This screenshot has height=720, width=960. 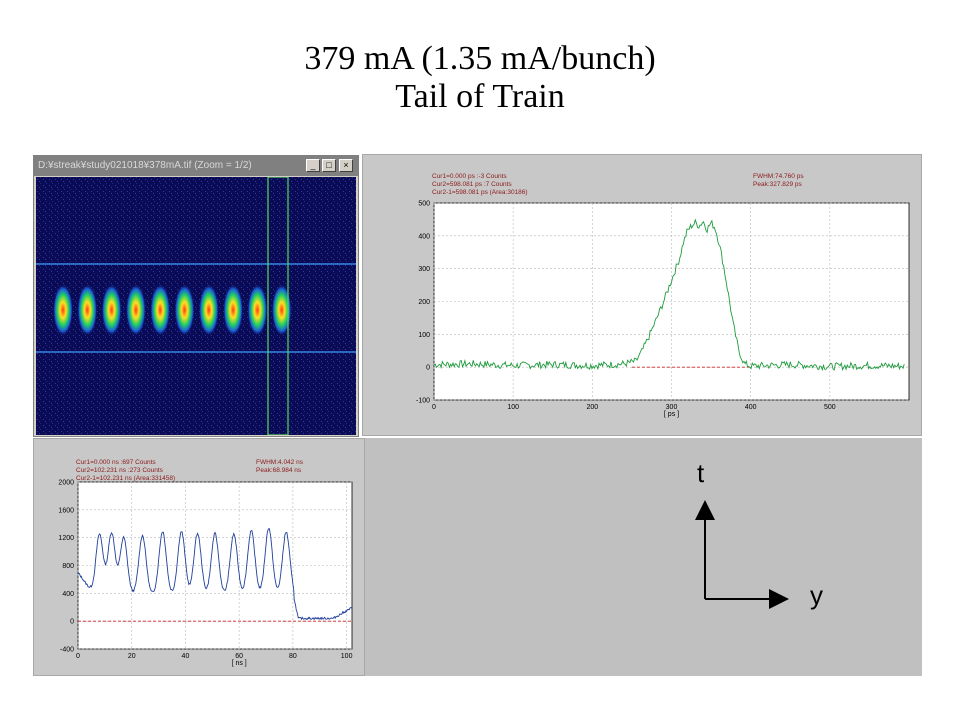 I want to click on x-axis-label: [ ps ], so click(x=671, y=414).